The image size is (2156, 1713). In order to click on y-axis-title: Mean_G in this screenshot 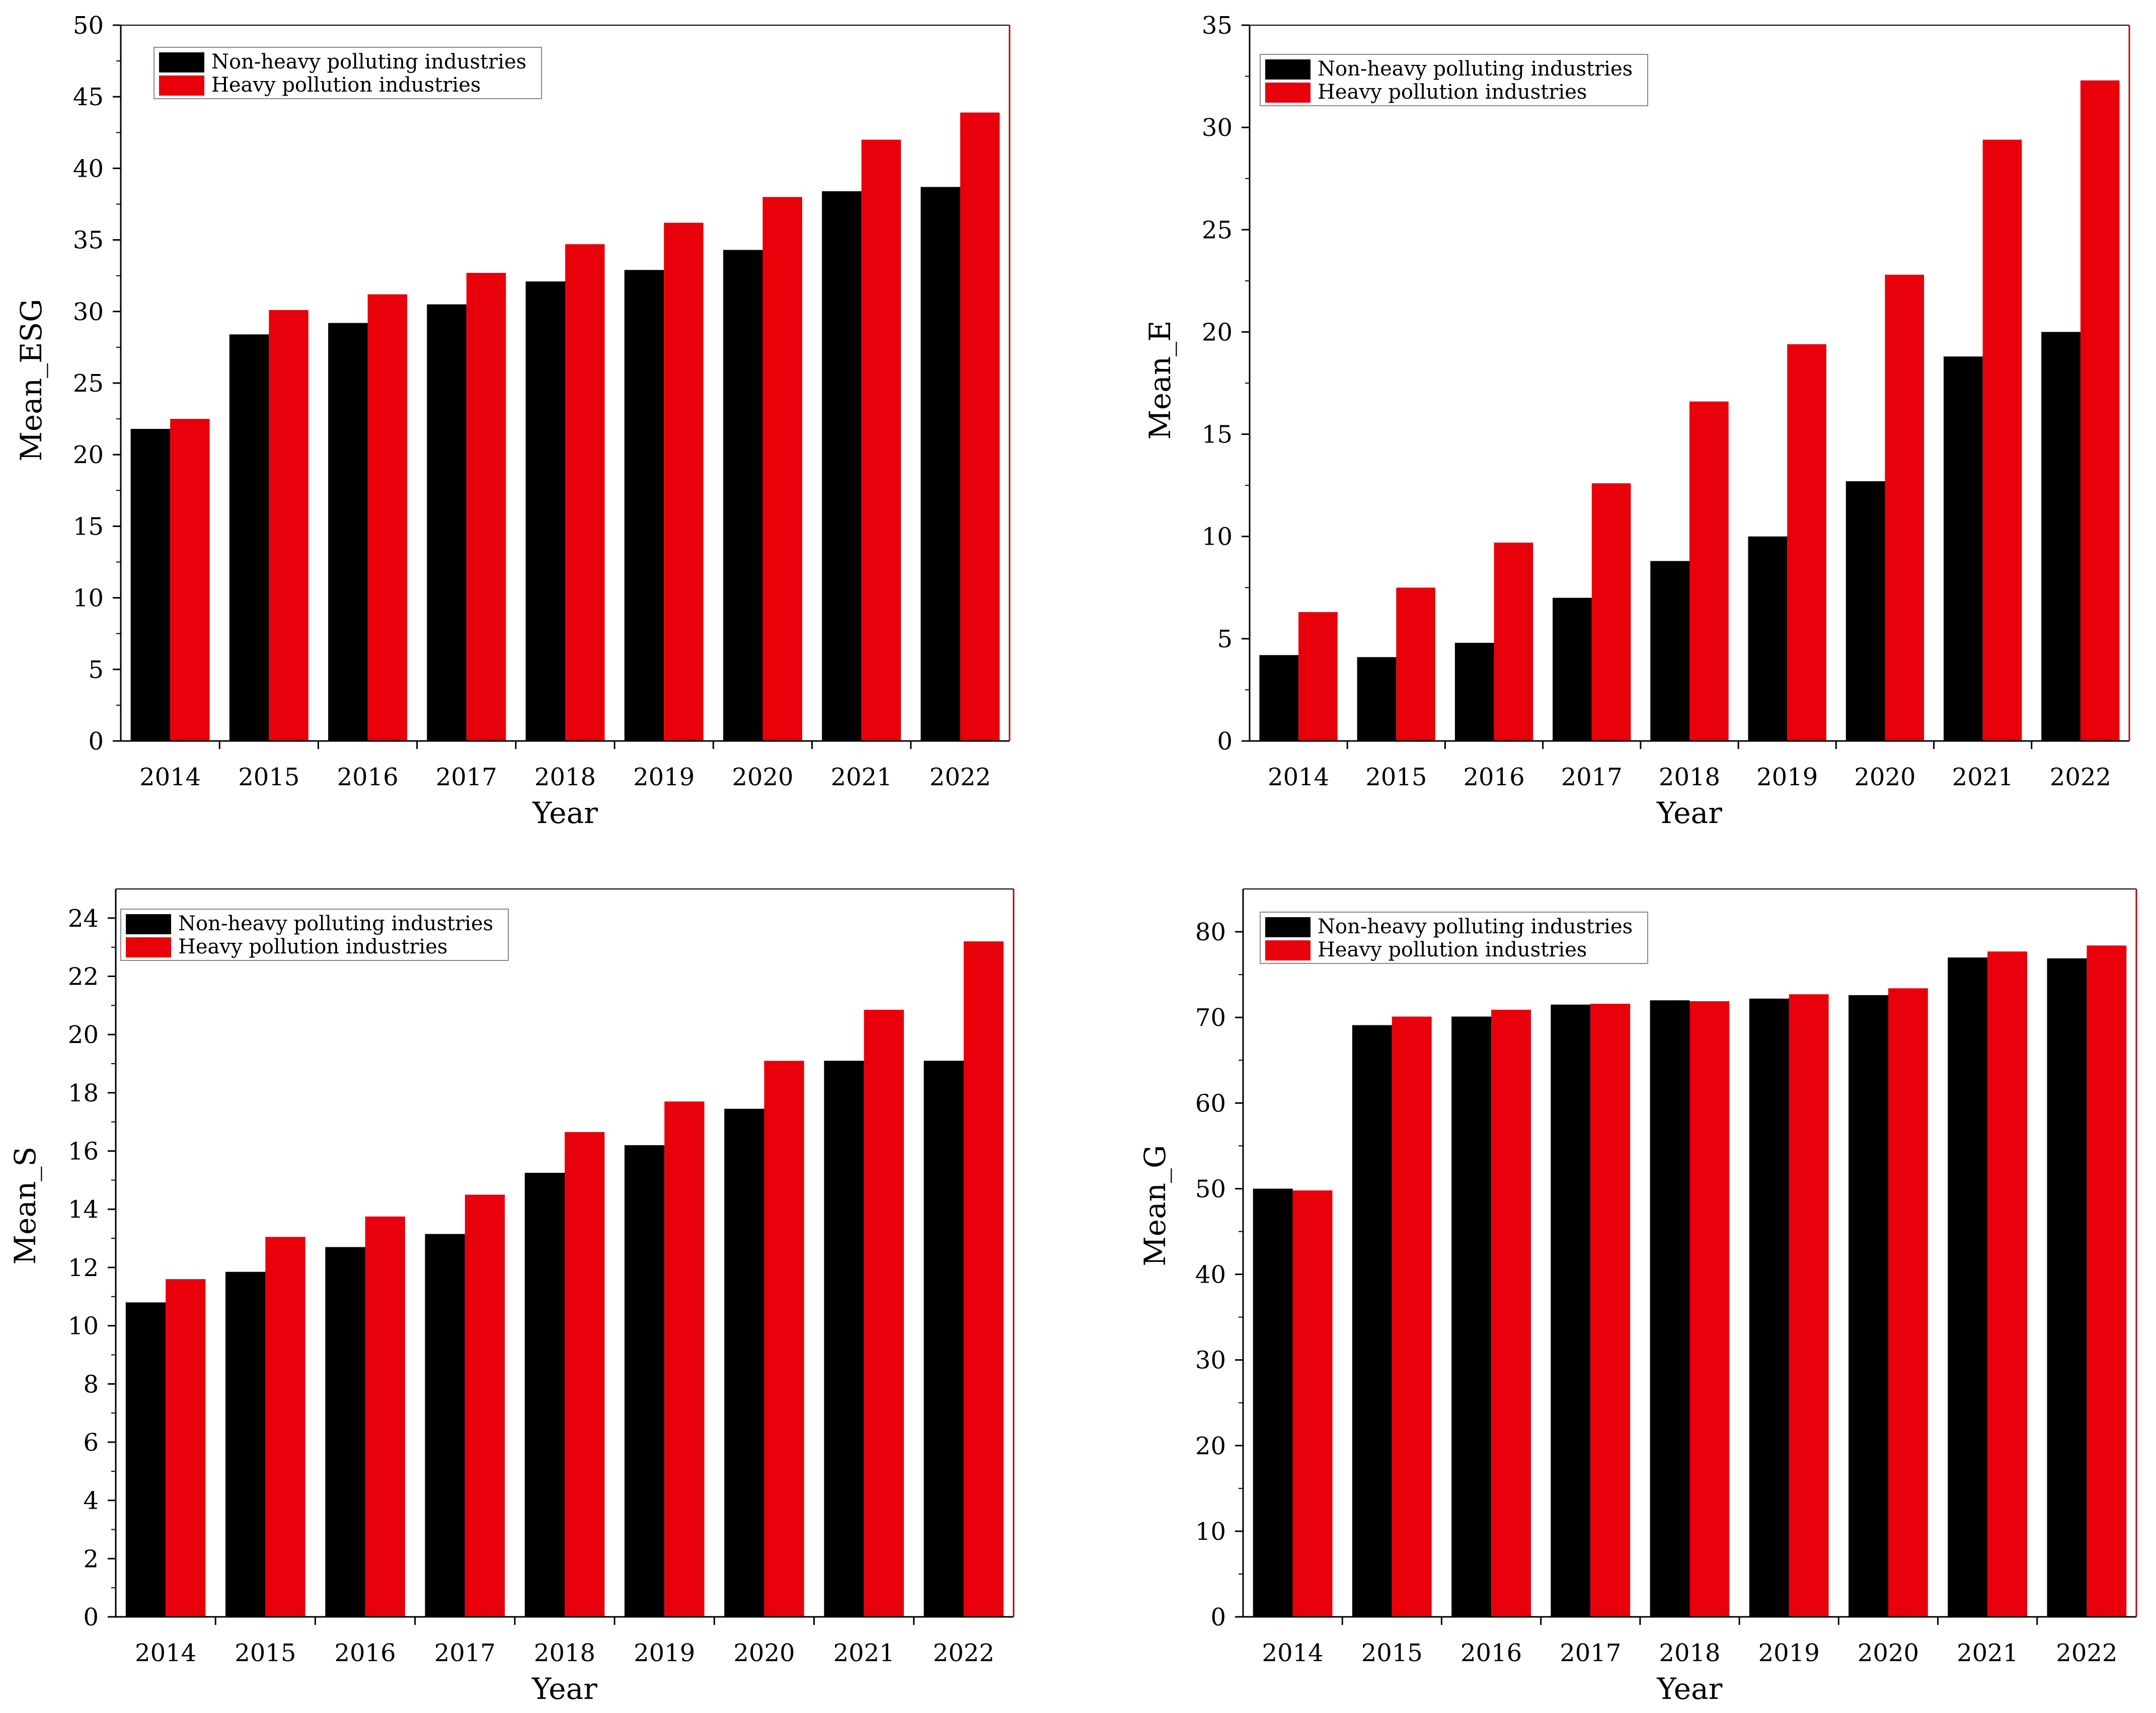, I will do `click(1155, 1206)`.